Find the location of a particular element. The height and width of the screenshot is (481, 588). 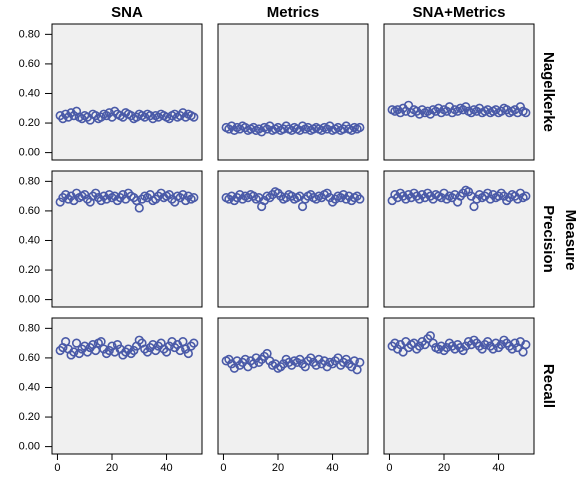

row-header: Recall is located at coordinates (548, 386).